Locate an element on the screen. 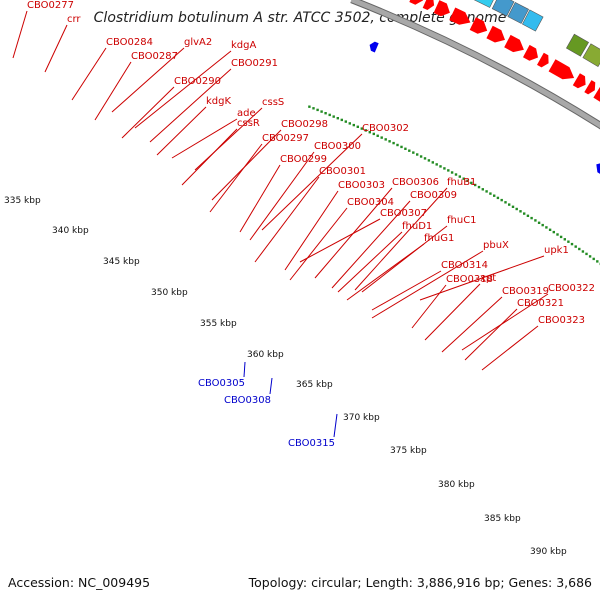 Image resolution: width=600 pixels, height=600 pixels. scale-label: 350 kbp is located at coordinates (169, 293).